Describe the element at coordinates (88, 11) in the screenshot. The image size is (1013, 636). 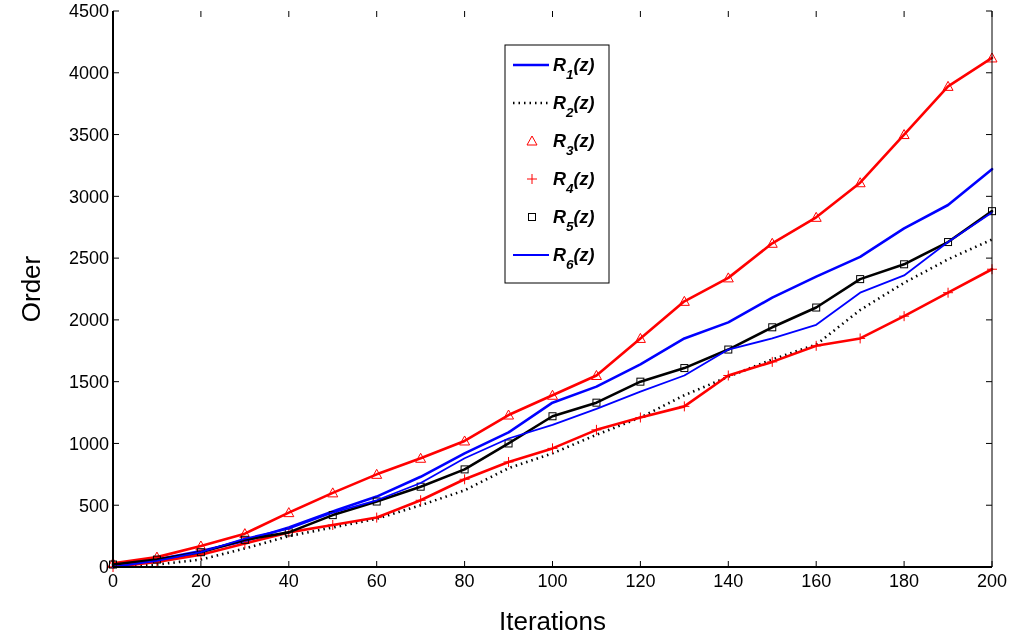
I see `y-tick-label: 4500` at that location.